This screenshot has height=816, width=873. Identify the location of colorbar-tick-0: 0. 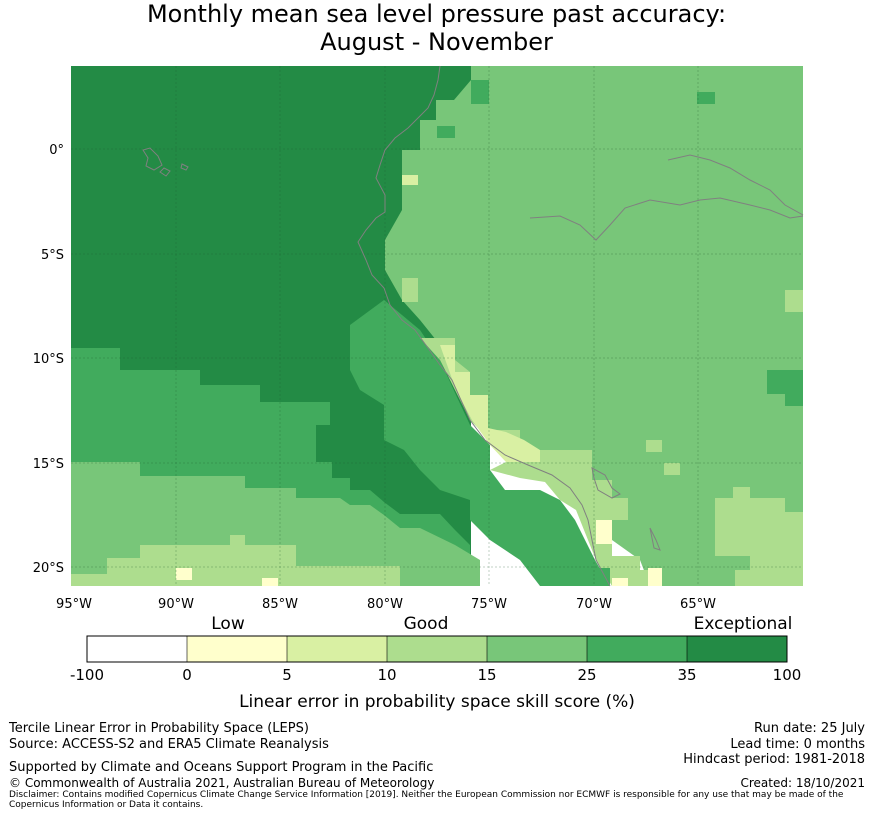
(187, 675).